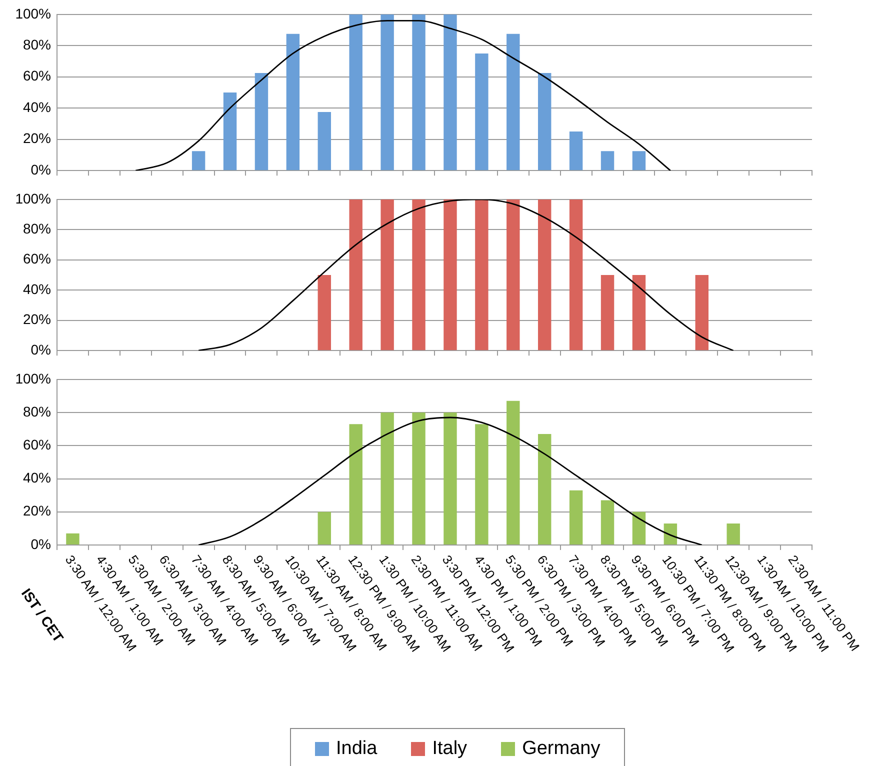 This screenshot has height=766, width=889. What do you see at coordinates (357, 749) in the screenshot?
I see `legend-label: India` at bounding box center [357, 749].